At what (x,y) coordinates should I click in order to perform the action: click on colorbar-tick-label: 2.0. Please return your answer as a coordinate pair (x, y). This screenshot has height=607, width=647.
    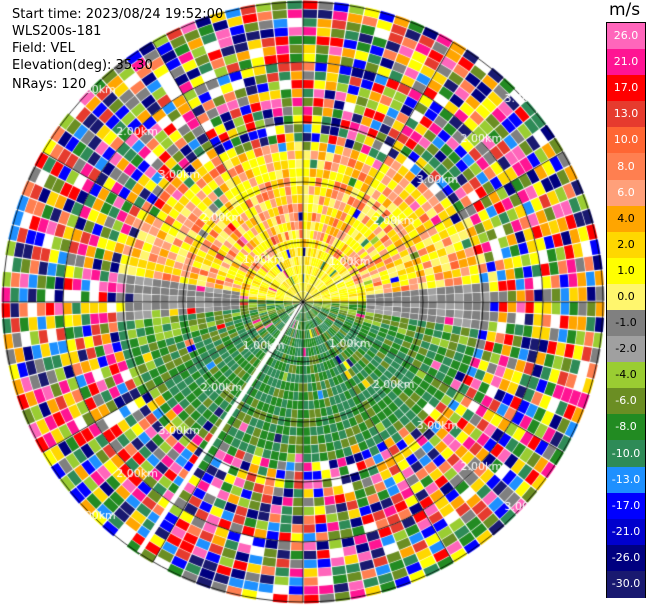
    Looking at the image, I should click on (626, 244).